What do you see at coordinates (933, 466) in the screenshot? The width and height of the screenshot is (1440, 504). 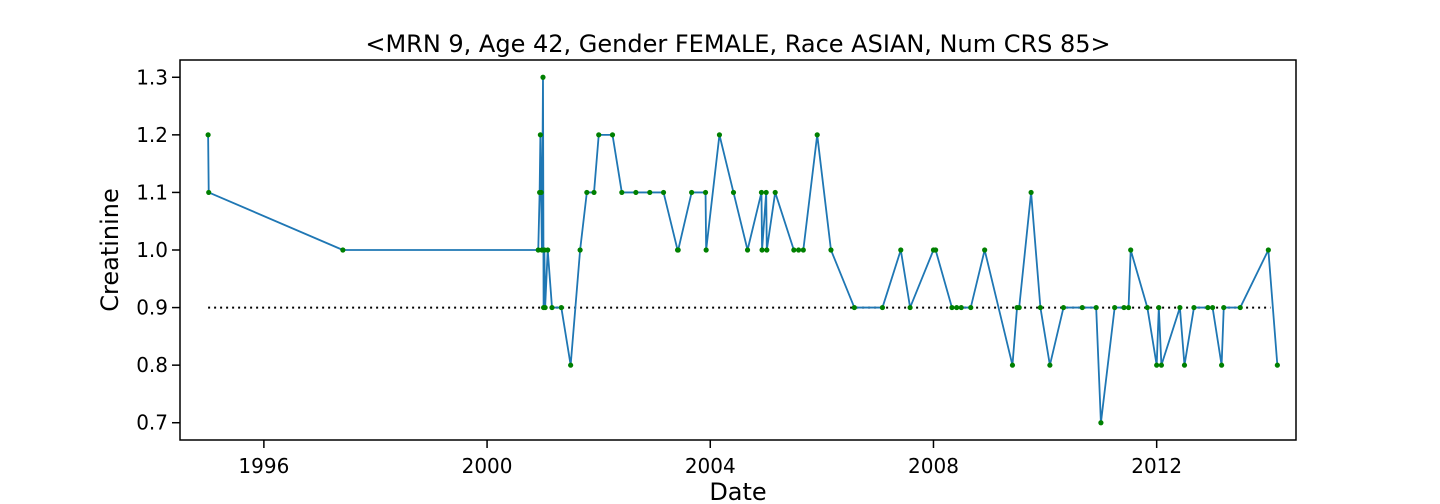 I see `x-tick-label: 2008` at bounding box center [933, 466].